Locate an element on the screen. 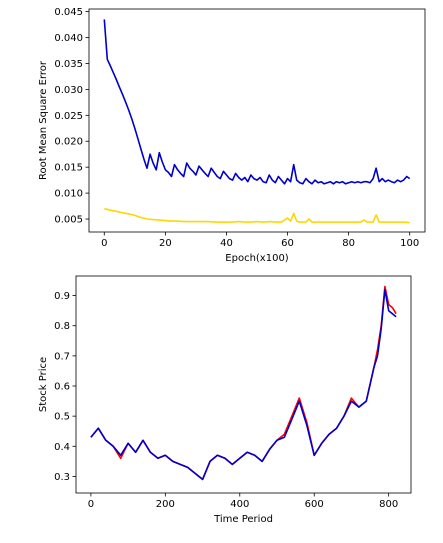  chart-0-y-tick-label: 0.040 is located at coordinates (68, 38).